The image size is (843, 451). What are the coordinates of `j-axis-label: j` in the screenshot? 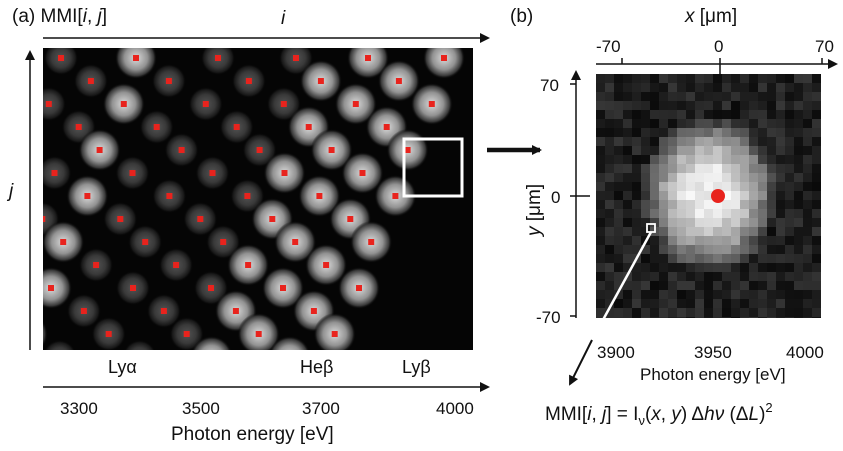 It's located at (10, 191).